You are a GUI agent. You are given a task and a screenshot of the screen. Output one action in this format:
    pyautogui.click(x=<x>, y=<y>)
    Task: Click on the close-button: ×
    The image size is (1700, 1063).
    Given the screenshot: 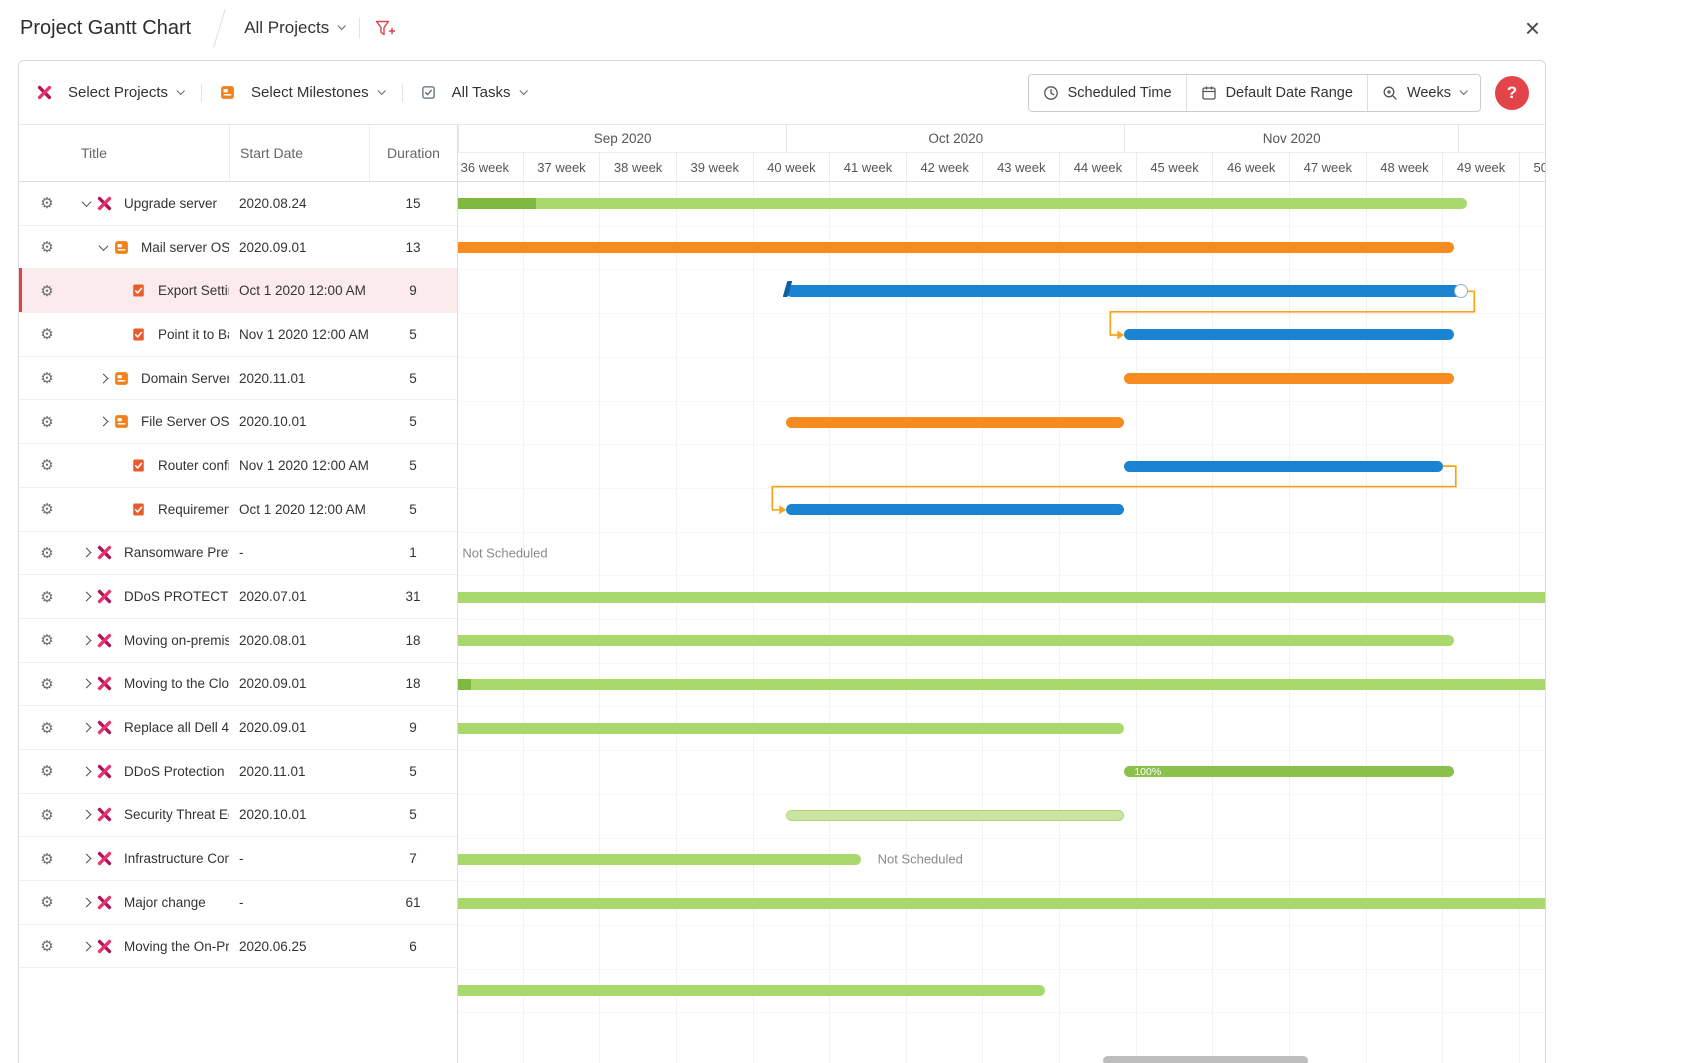 What is the action you would take?
    pyautogui.click(x=1532, y=28)
    